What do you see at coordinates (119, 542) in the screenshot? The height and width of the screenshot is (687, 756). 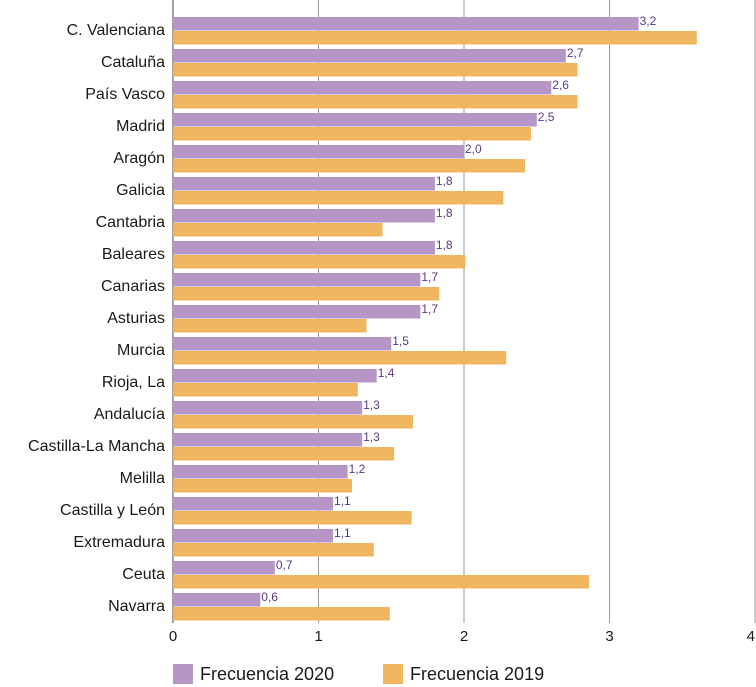 I see `category-label: Extremadura` at bounding box center [119, 542].